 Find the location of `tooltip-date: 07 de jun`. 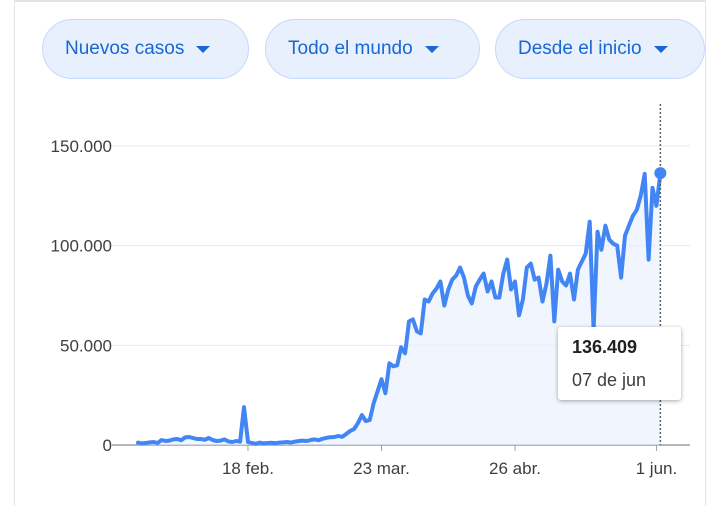

tooltip-date: 07 de jun is located at coordinates (609, 380).